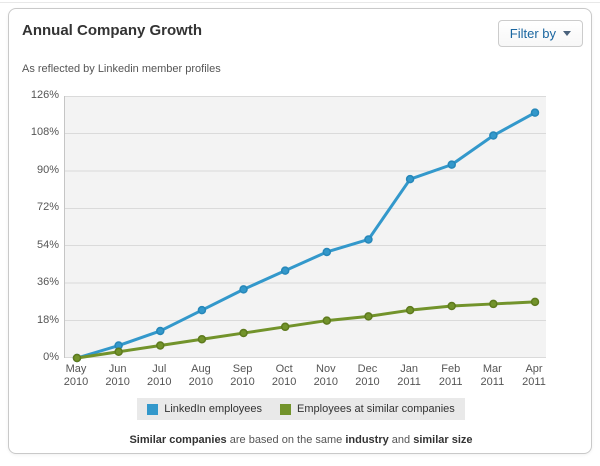 The image size is (600, 466). What do you see at coordinates (300, 2) in the screenshot?
I see `page-top-divider` at bounding box center [300, 2].